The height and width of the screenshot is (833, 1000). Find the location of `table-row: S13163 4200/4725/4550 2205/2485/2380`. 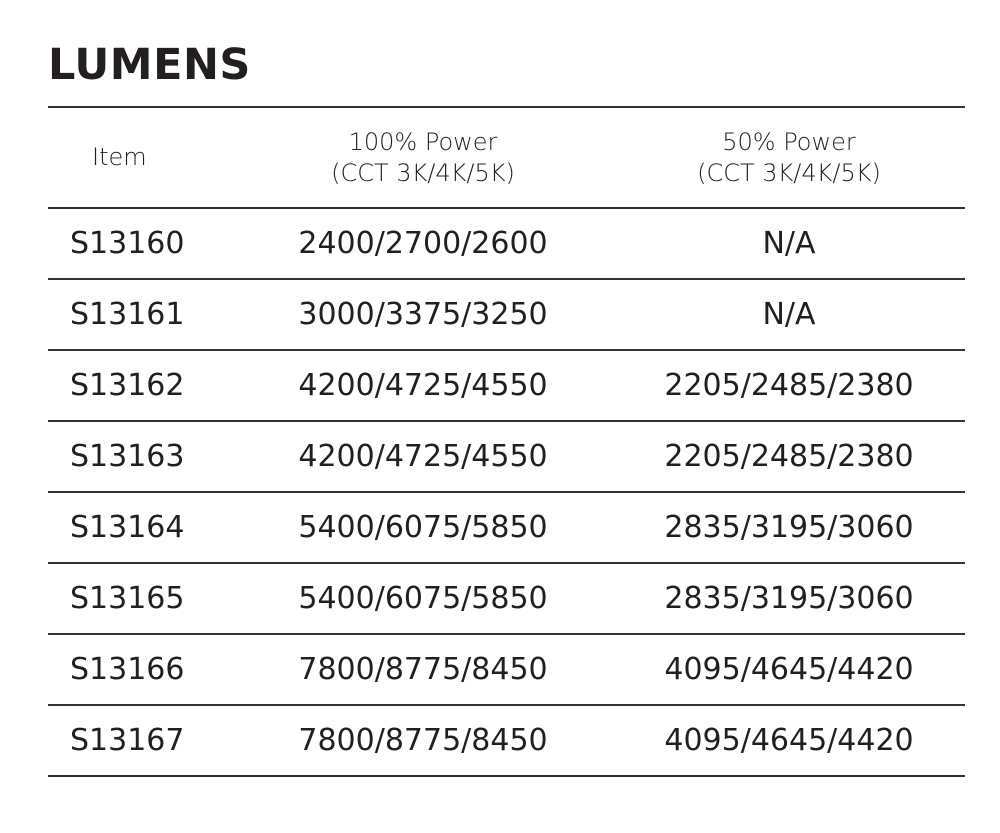

table-row: S13163 4200/4725/4550 2205/2485/2380 is located at coordinates (506, 457).